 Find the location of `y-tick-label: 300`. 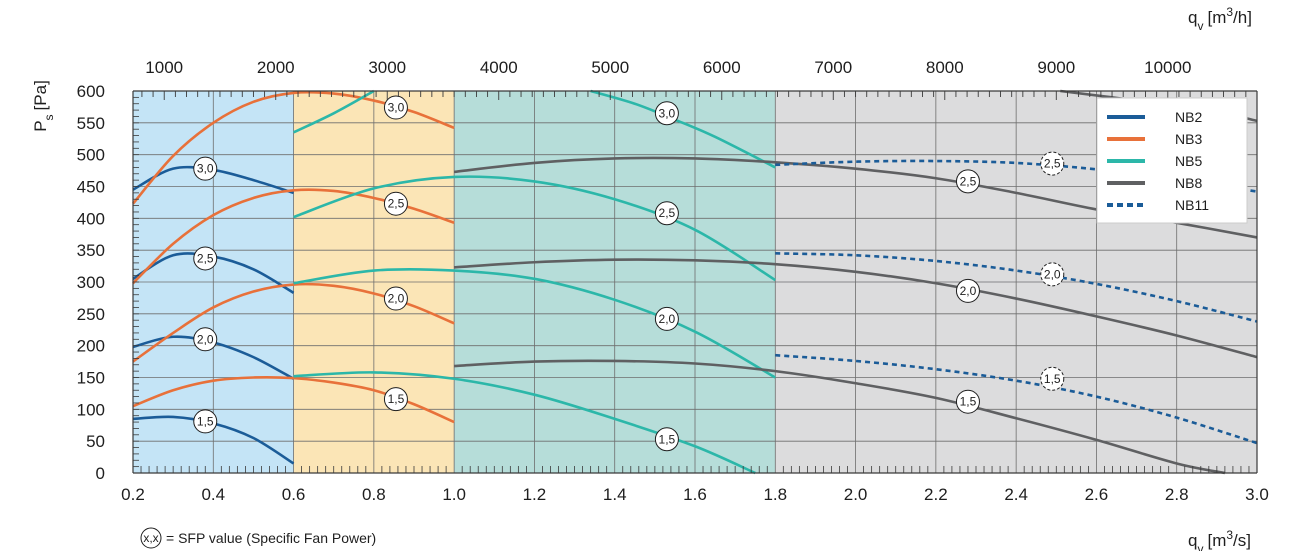

y-tick-label: 300 is located at coordinates (91, 282).